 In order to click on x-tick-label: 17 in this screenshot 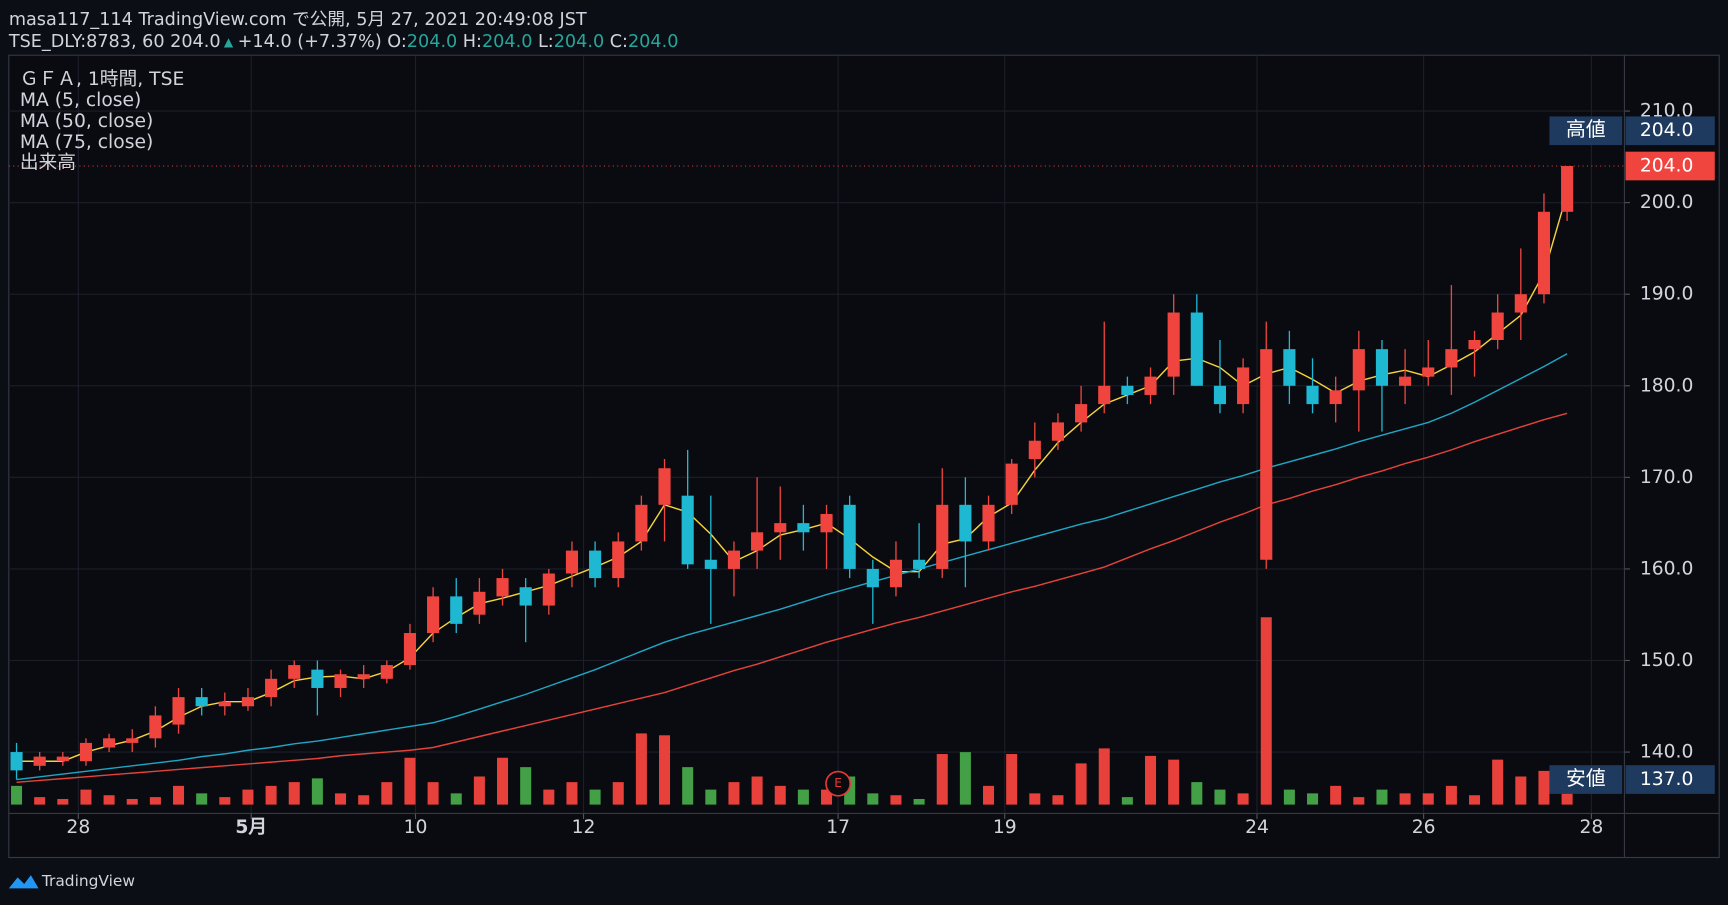, I will do `click(838, 827)`.